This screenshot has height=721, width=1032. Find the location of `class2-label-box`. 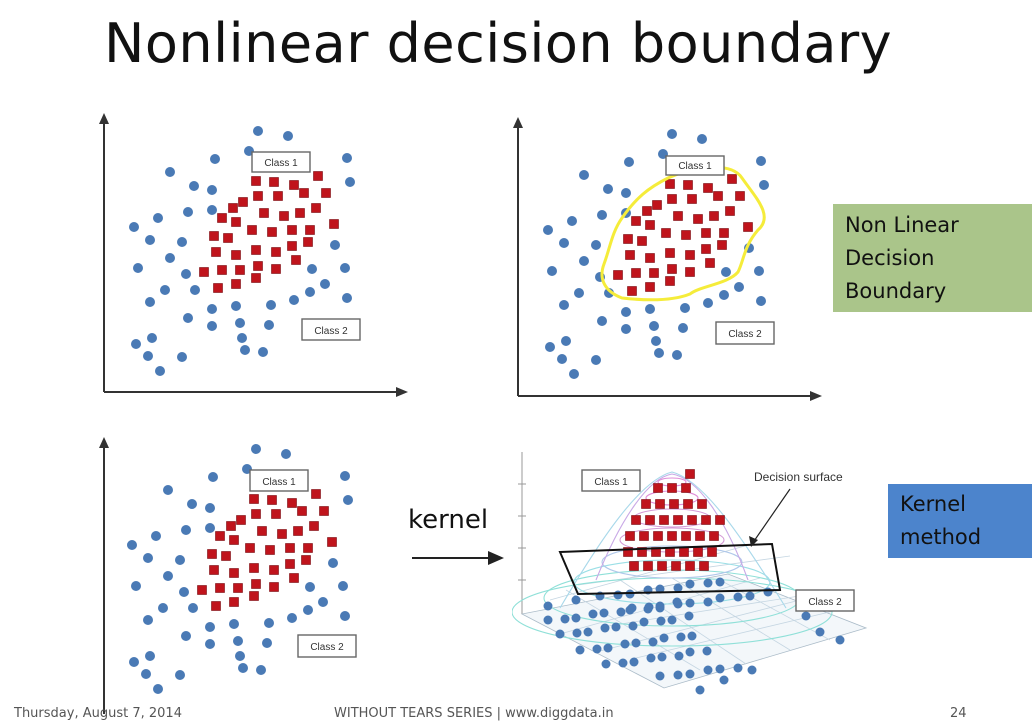

class2-label-box is located at coordinates (331, 329).